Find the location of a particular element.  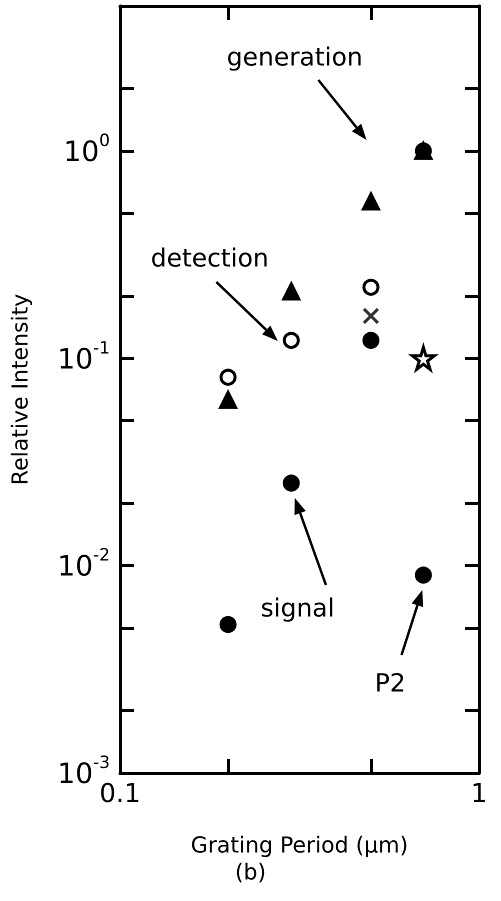

y-tick-label: 10$^{-2}$ is located at coordinates (83, 564).